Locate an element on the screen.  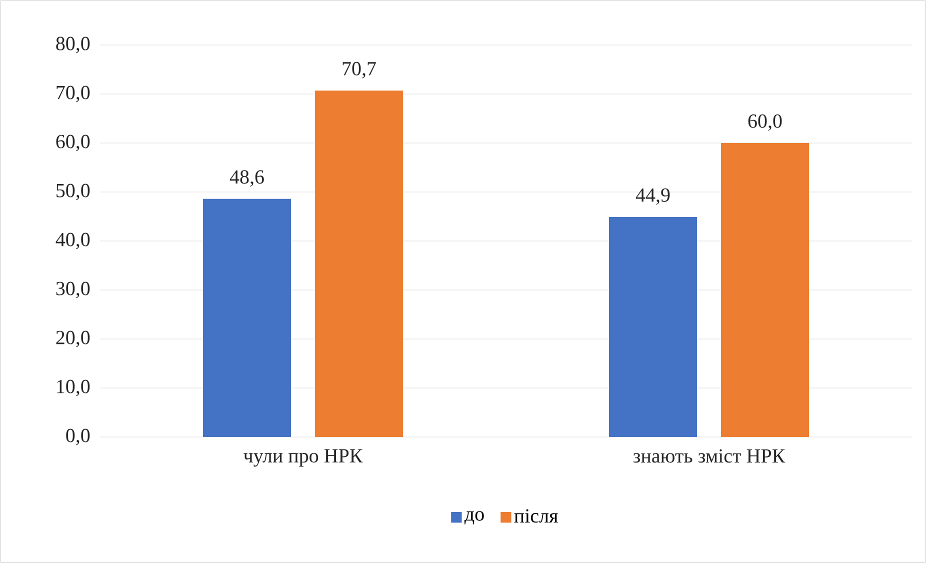
y-tick-label: 0,0 is located at coordinates (78, 437).